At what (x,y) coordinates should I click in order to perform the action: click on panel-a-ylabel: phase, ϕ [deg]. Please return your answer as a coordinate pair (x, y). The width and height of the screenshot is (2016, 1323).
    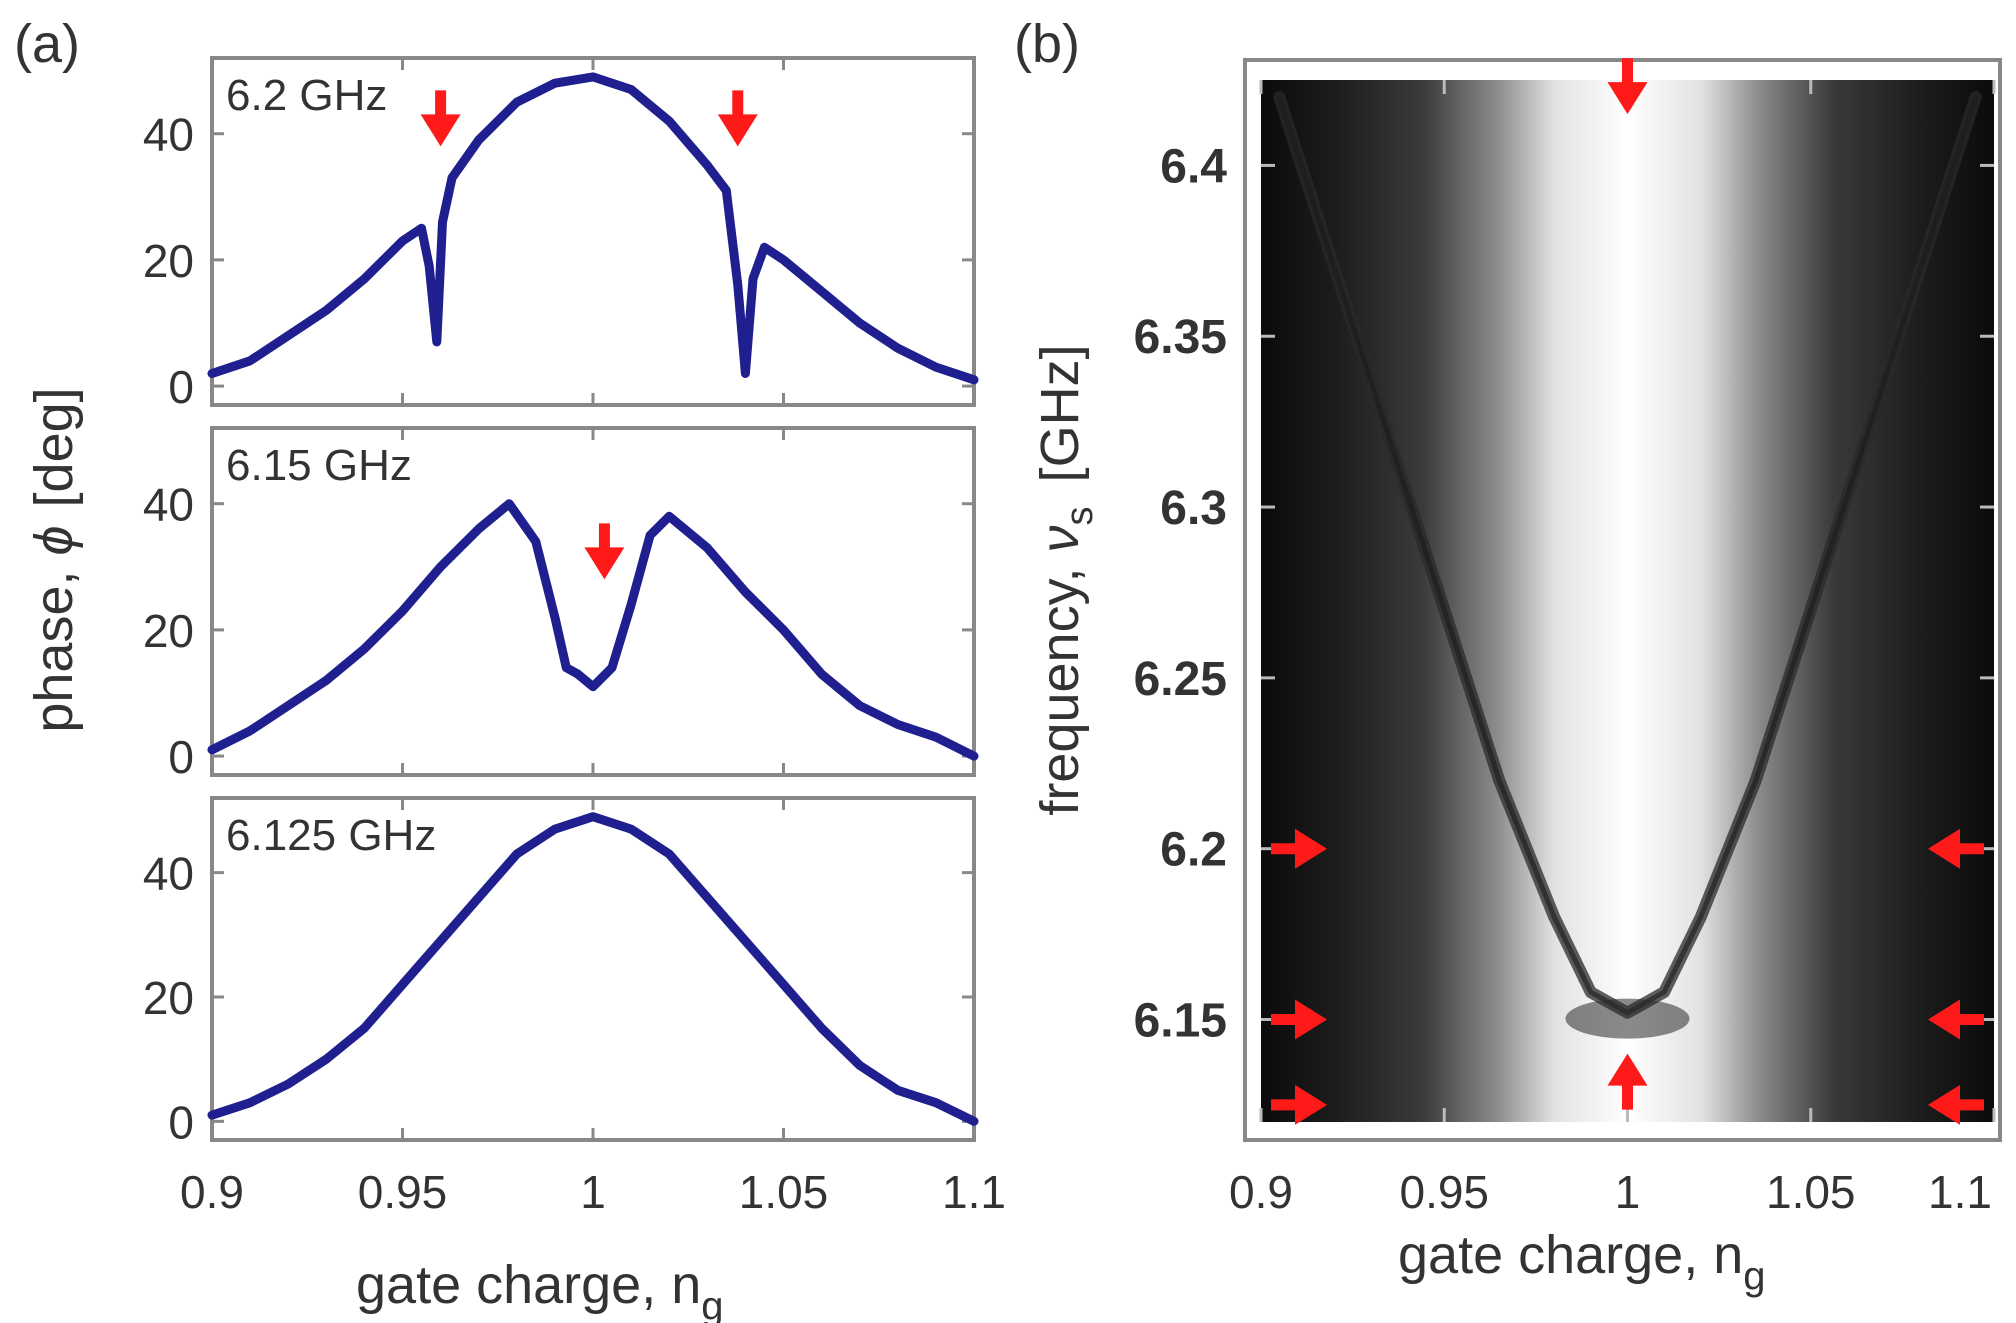
    Looking at the image, I should click on (54, 559).